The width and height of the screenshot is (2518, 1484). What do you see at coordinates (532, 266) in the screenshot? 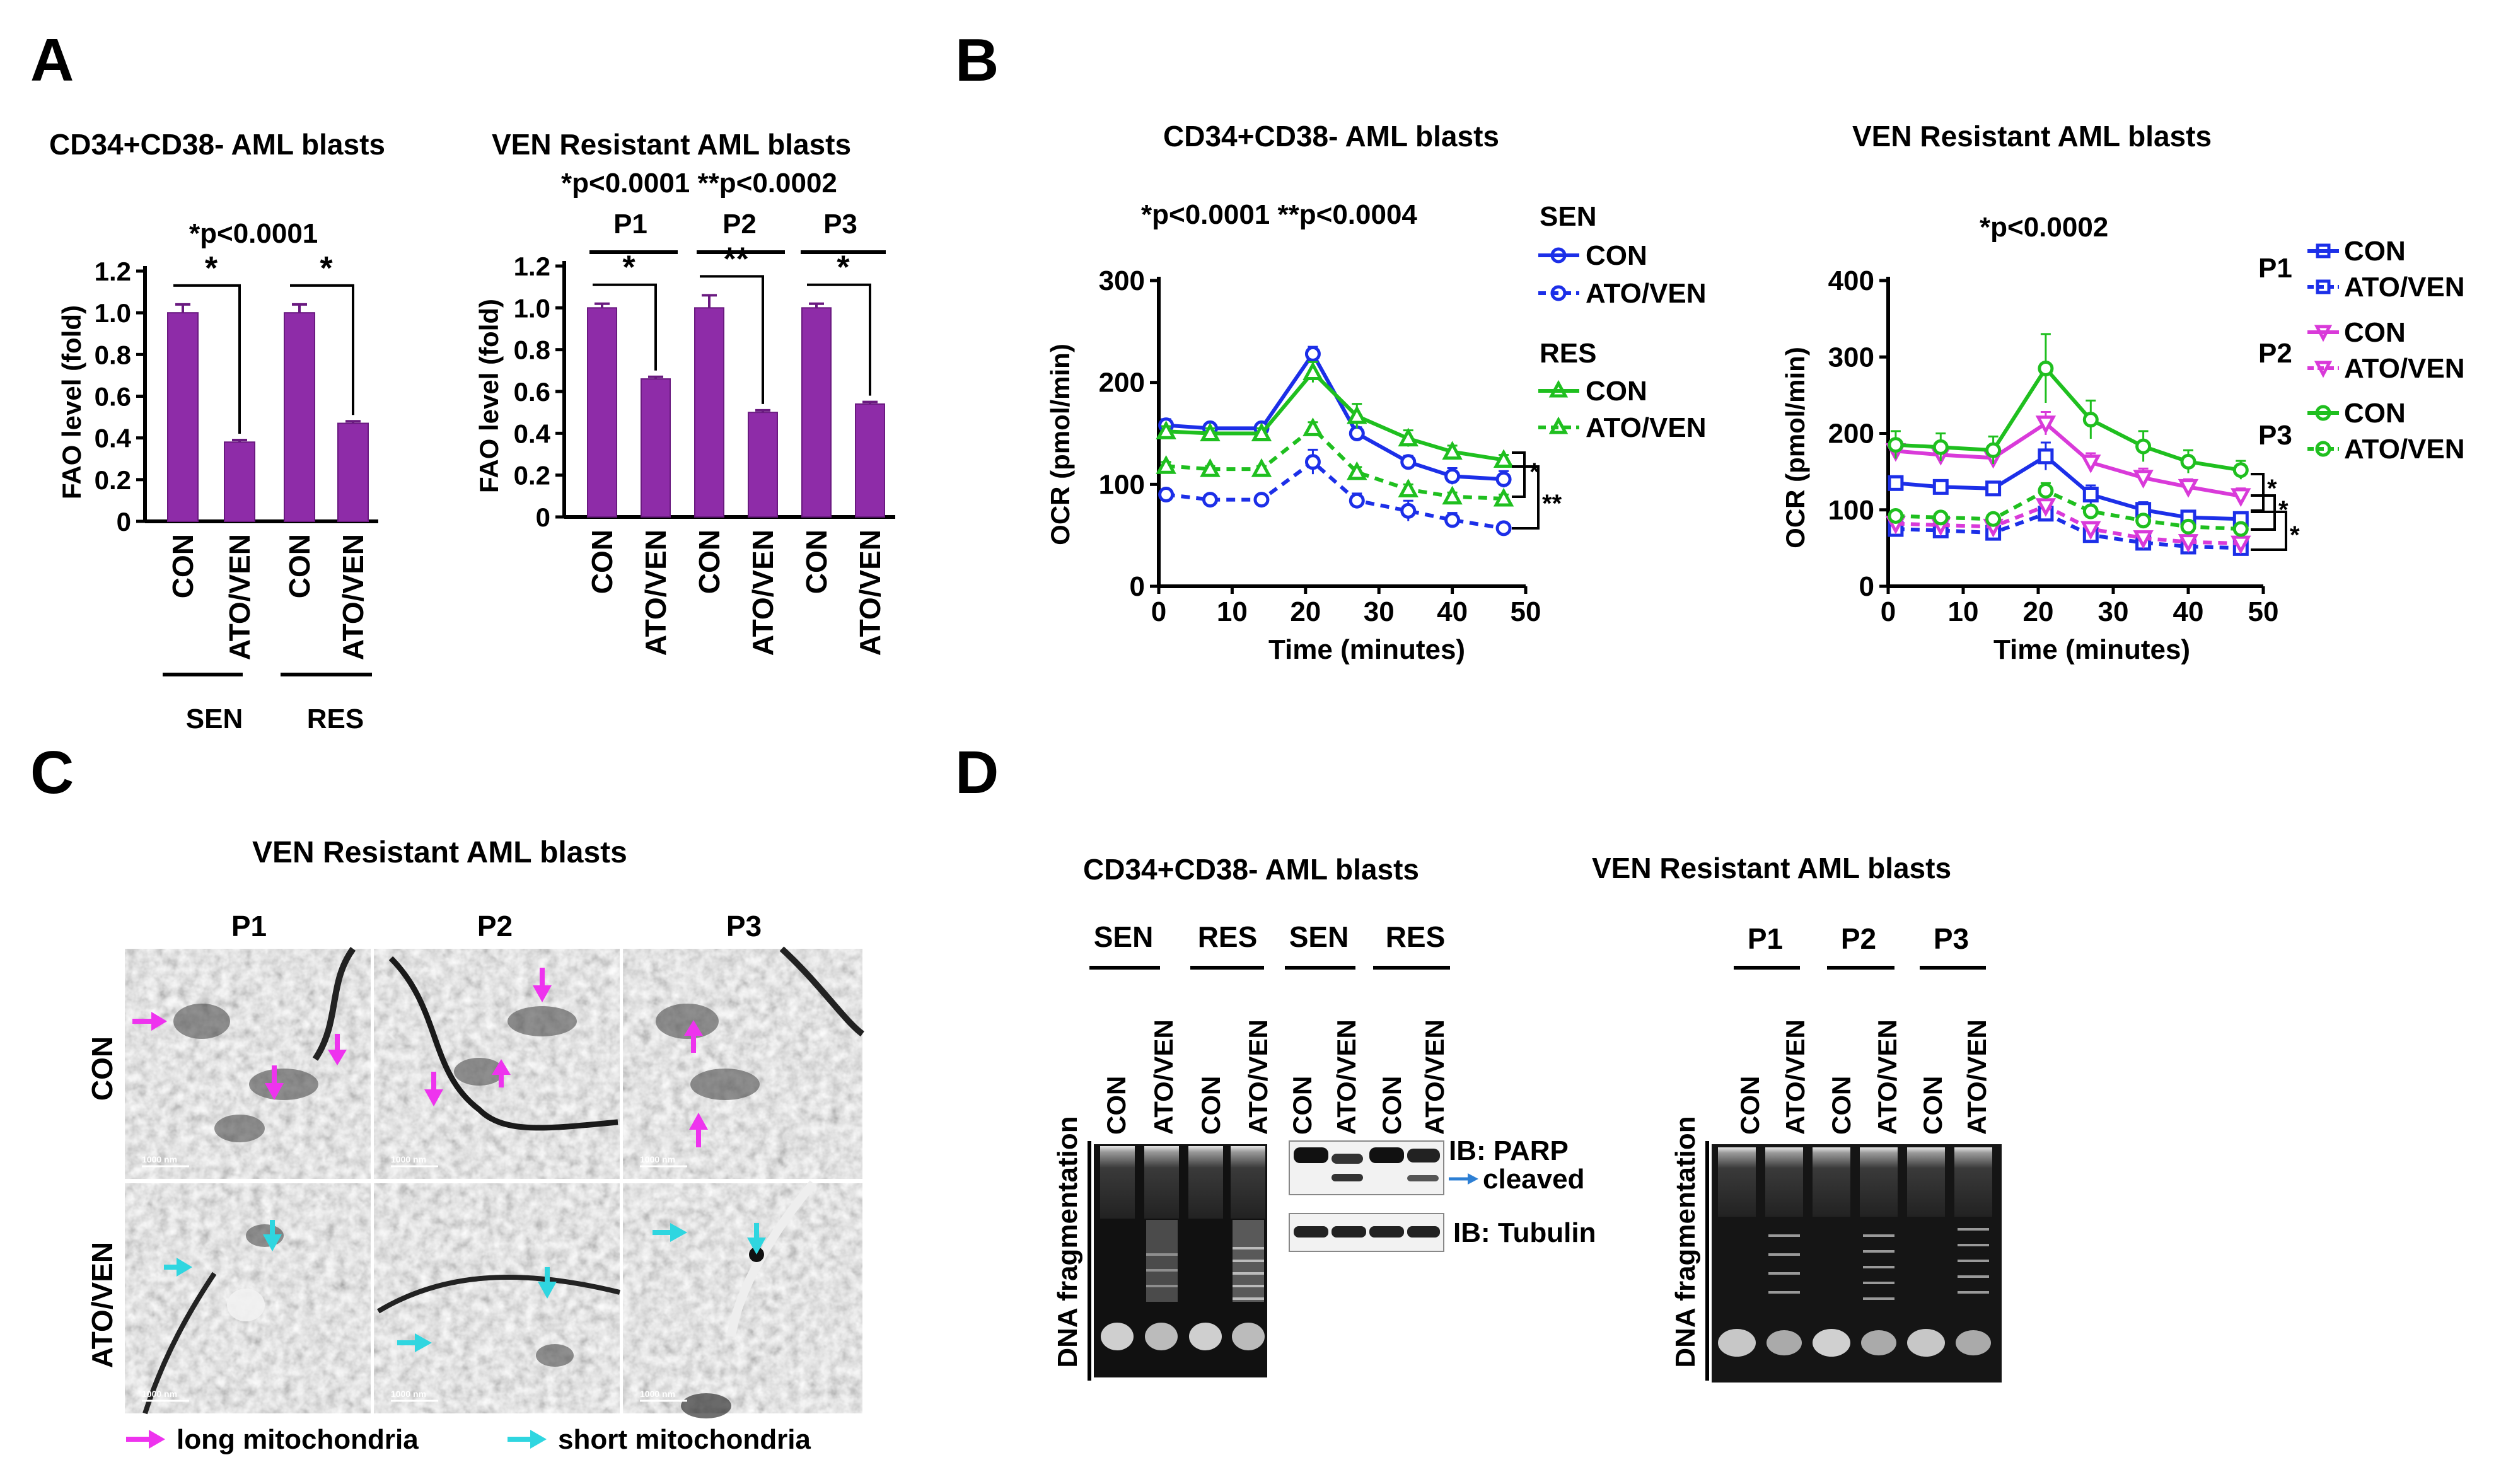
I see `y-tick-label: 1.2` at bounding box center [532, 266].